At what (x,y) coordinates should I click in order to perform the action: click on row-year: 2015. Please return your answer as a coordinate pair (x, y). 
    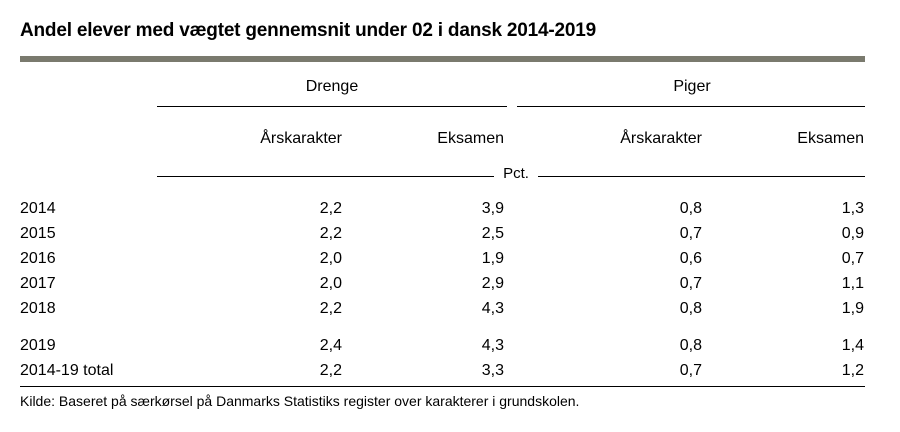
    Looking at the image, I should click on (38, 233).